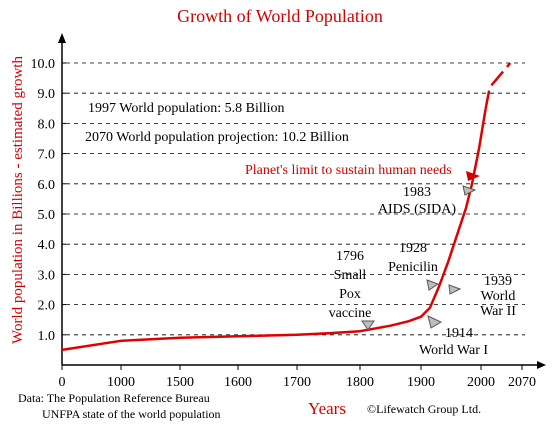  What do you see at coordinates (47, 185) in the screenshot?
I see `y-tick-label: 6.0` at bounding box center [47, 185].